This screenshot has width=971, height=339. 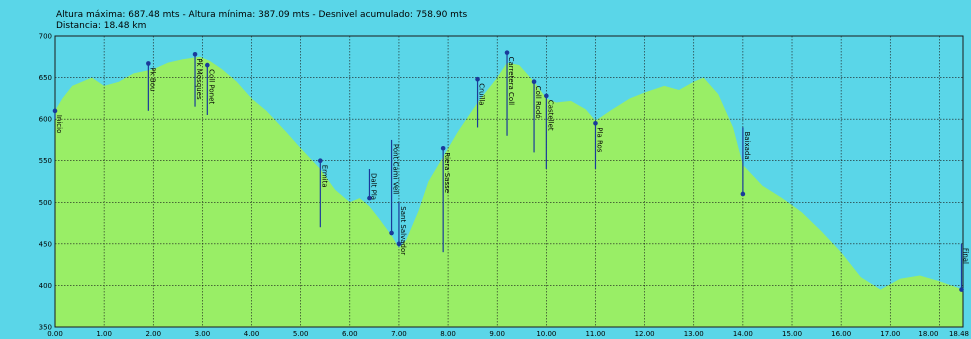 I want to click on waypoint-label: Pont Camí Vell, so click(x=396, y=169).